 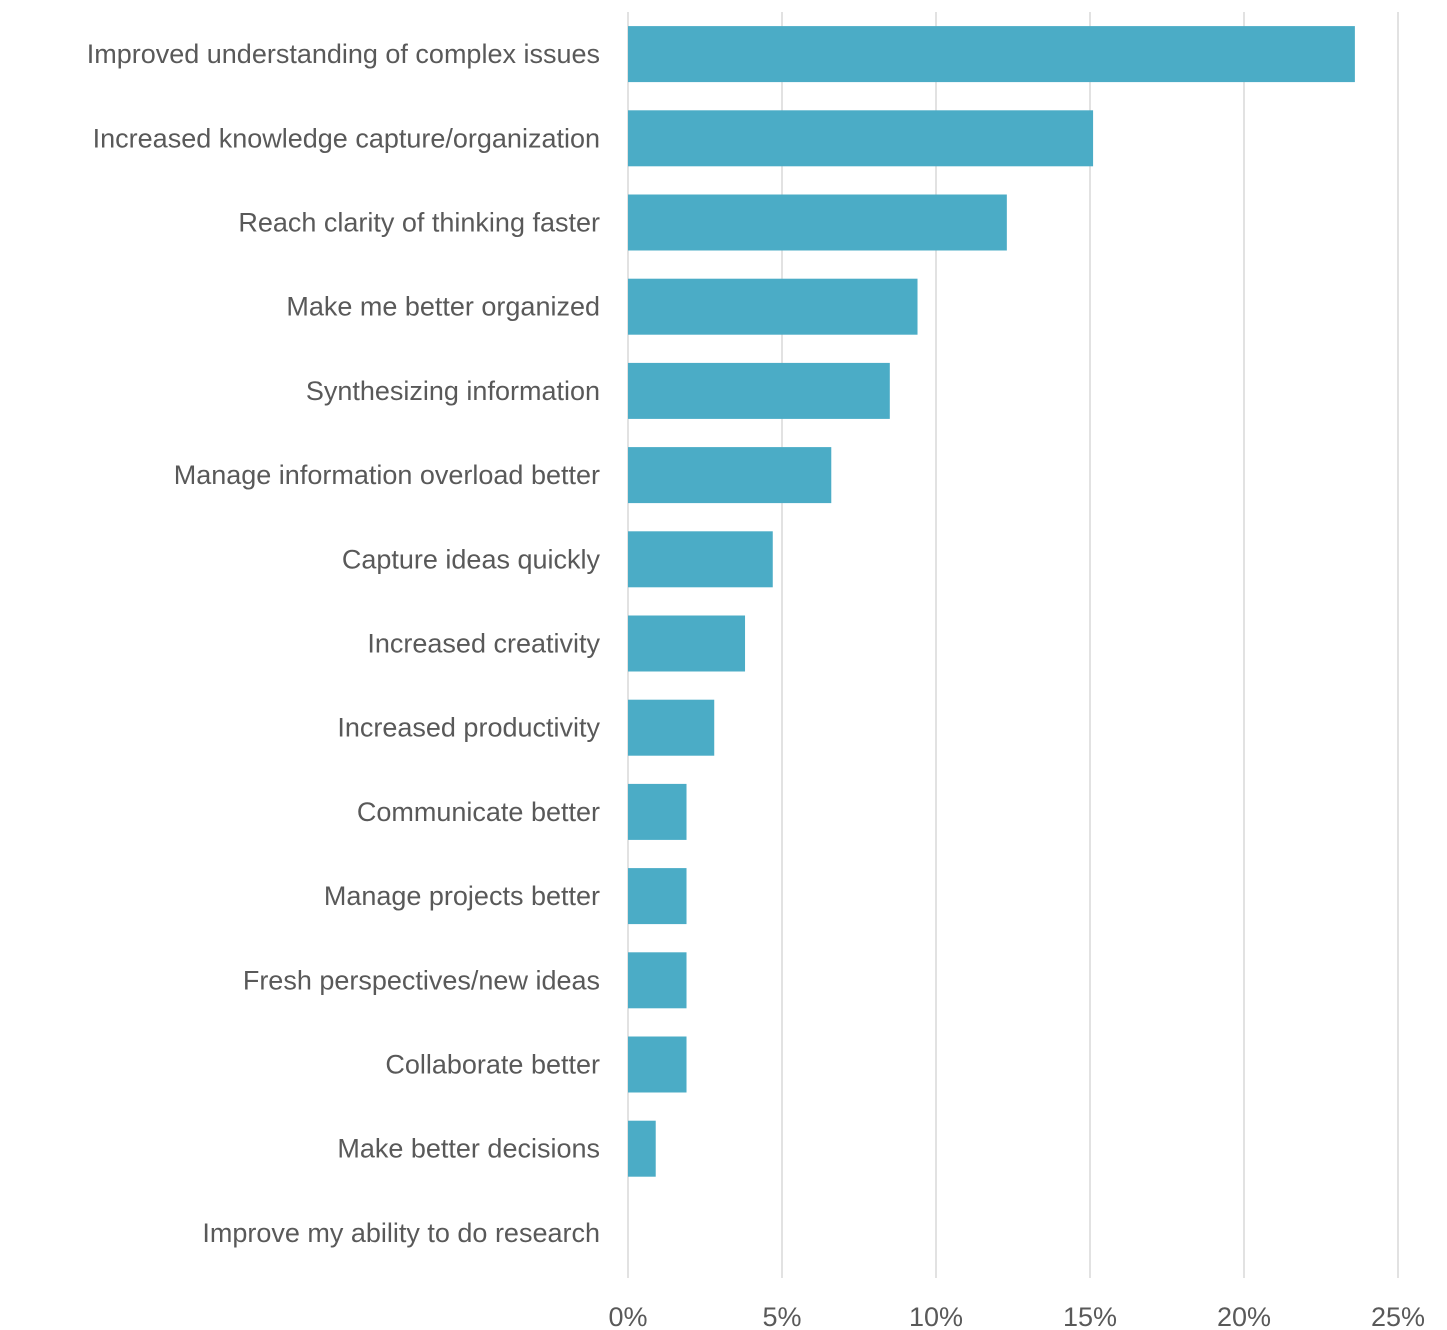 I want to click on category-label-8: Increased productivity, so click(x=468, y=728).